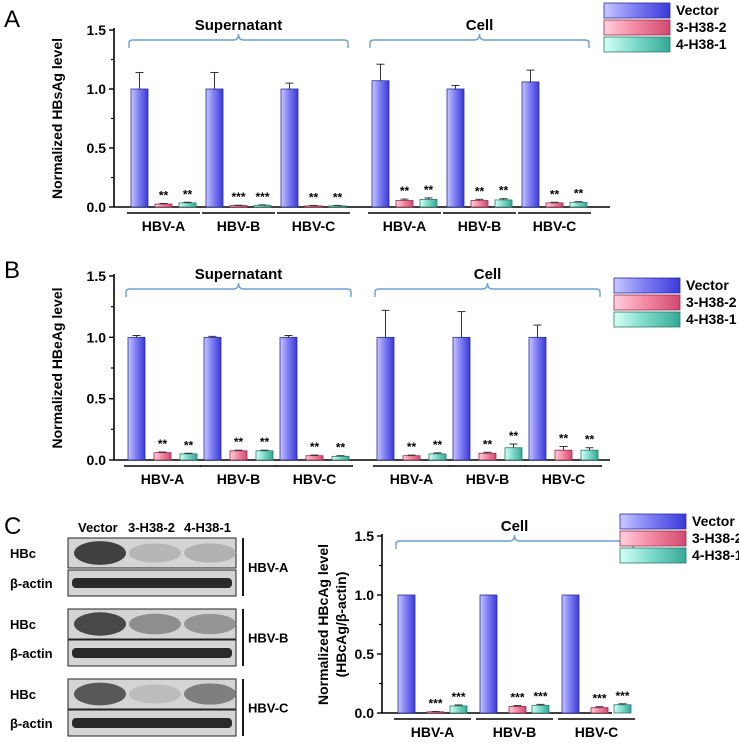 The image size is (739, 744). Describe the element at coordinates (57, 367) in the screenshot. I see `y-axis-label: Normalized HBeAg level` at that location.